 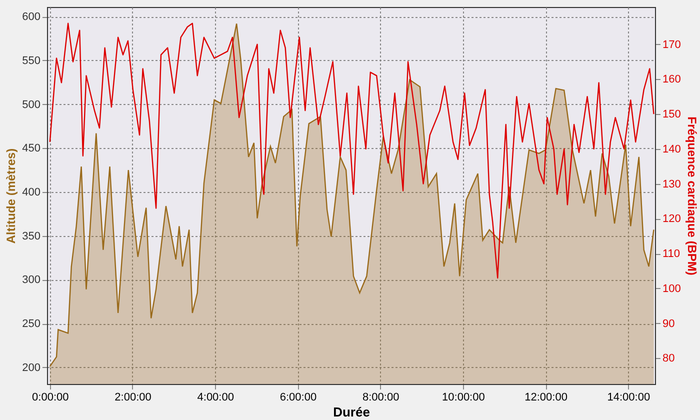 I want to click on y2-tick-label: 110, so click(x=671, y=254).